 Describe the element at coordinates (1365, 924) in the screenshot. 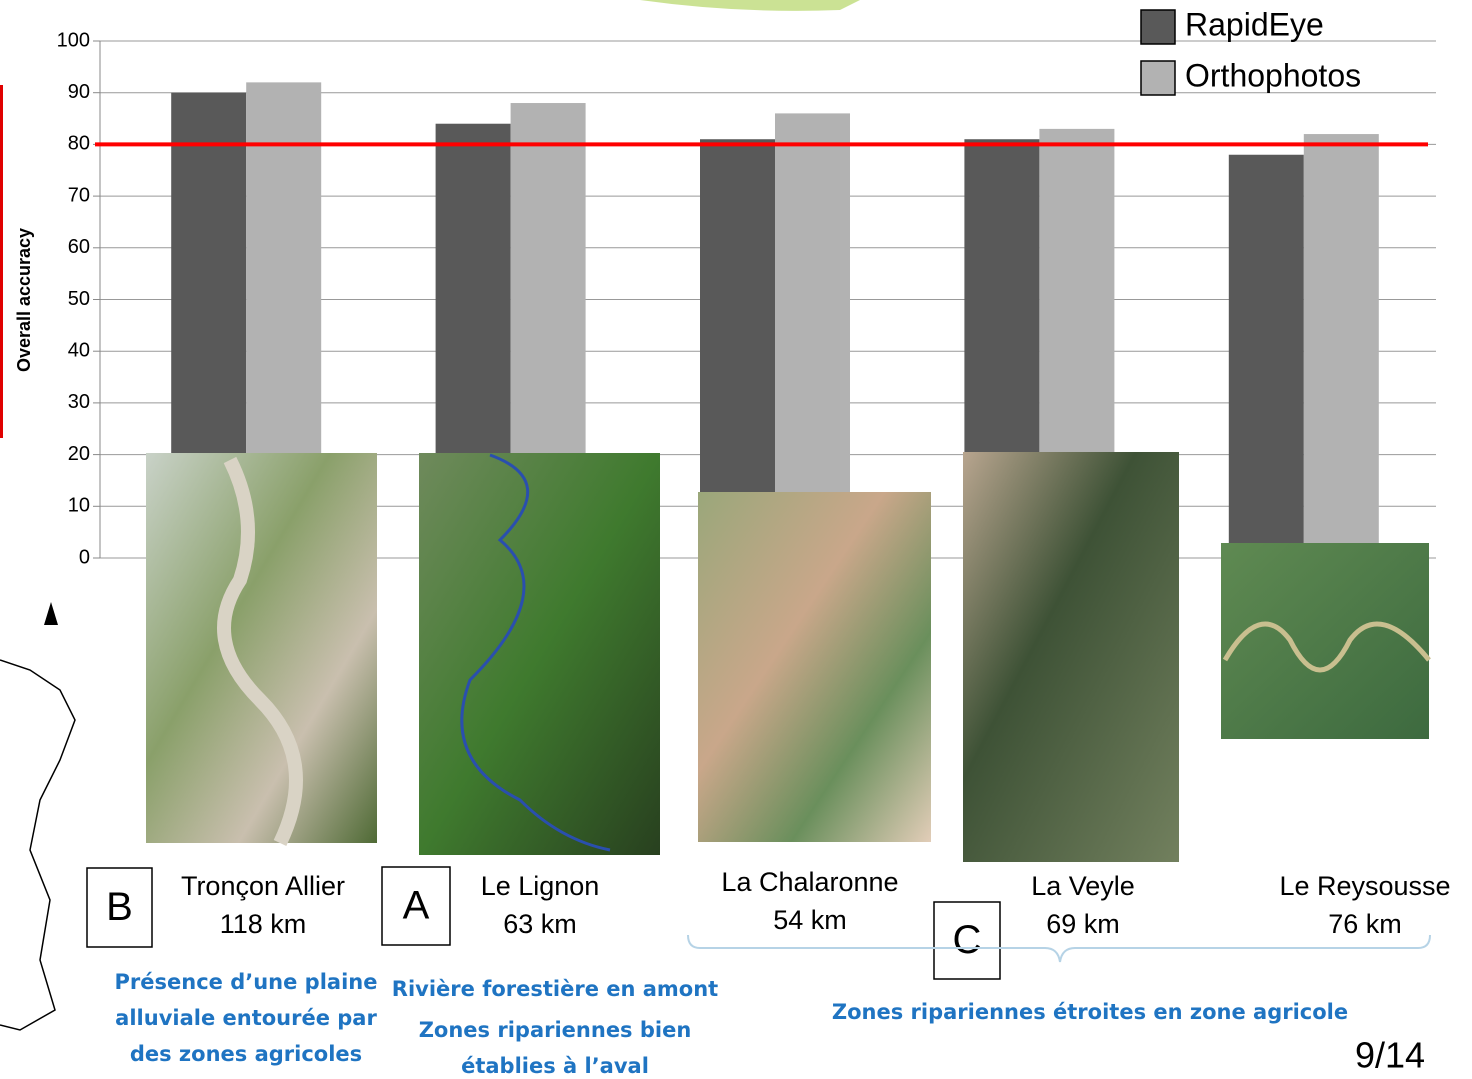

I see `category-sublabel: 76 km` at that location.